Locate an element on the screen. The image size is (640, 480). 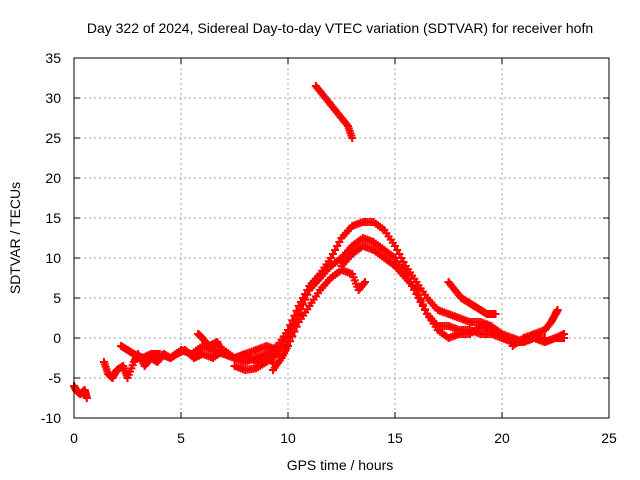
y-axis-label: SDTVAR / TECUs is located at coordinates (15, 238).